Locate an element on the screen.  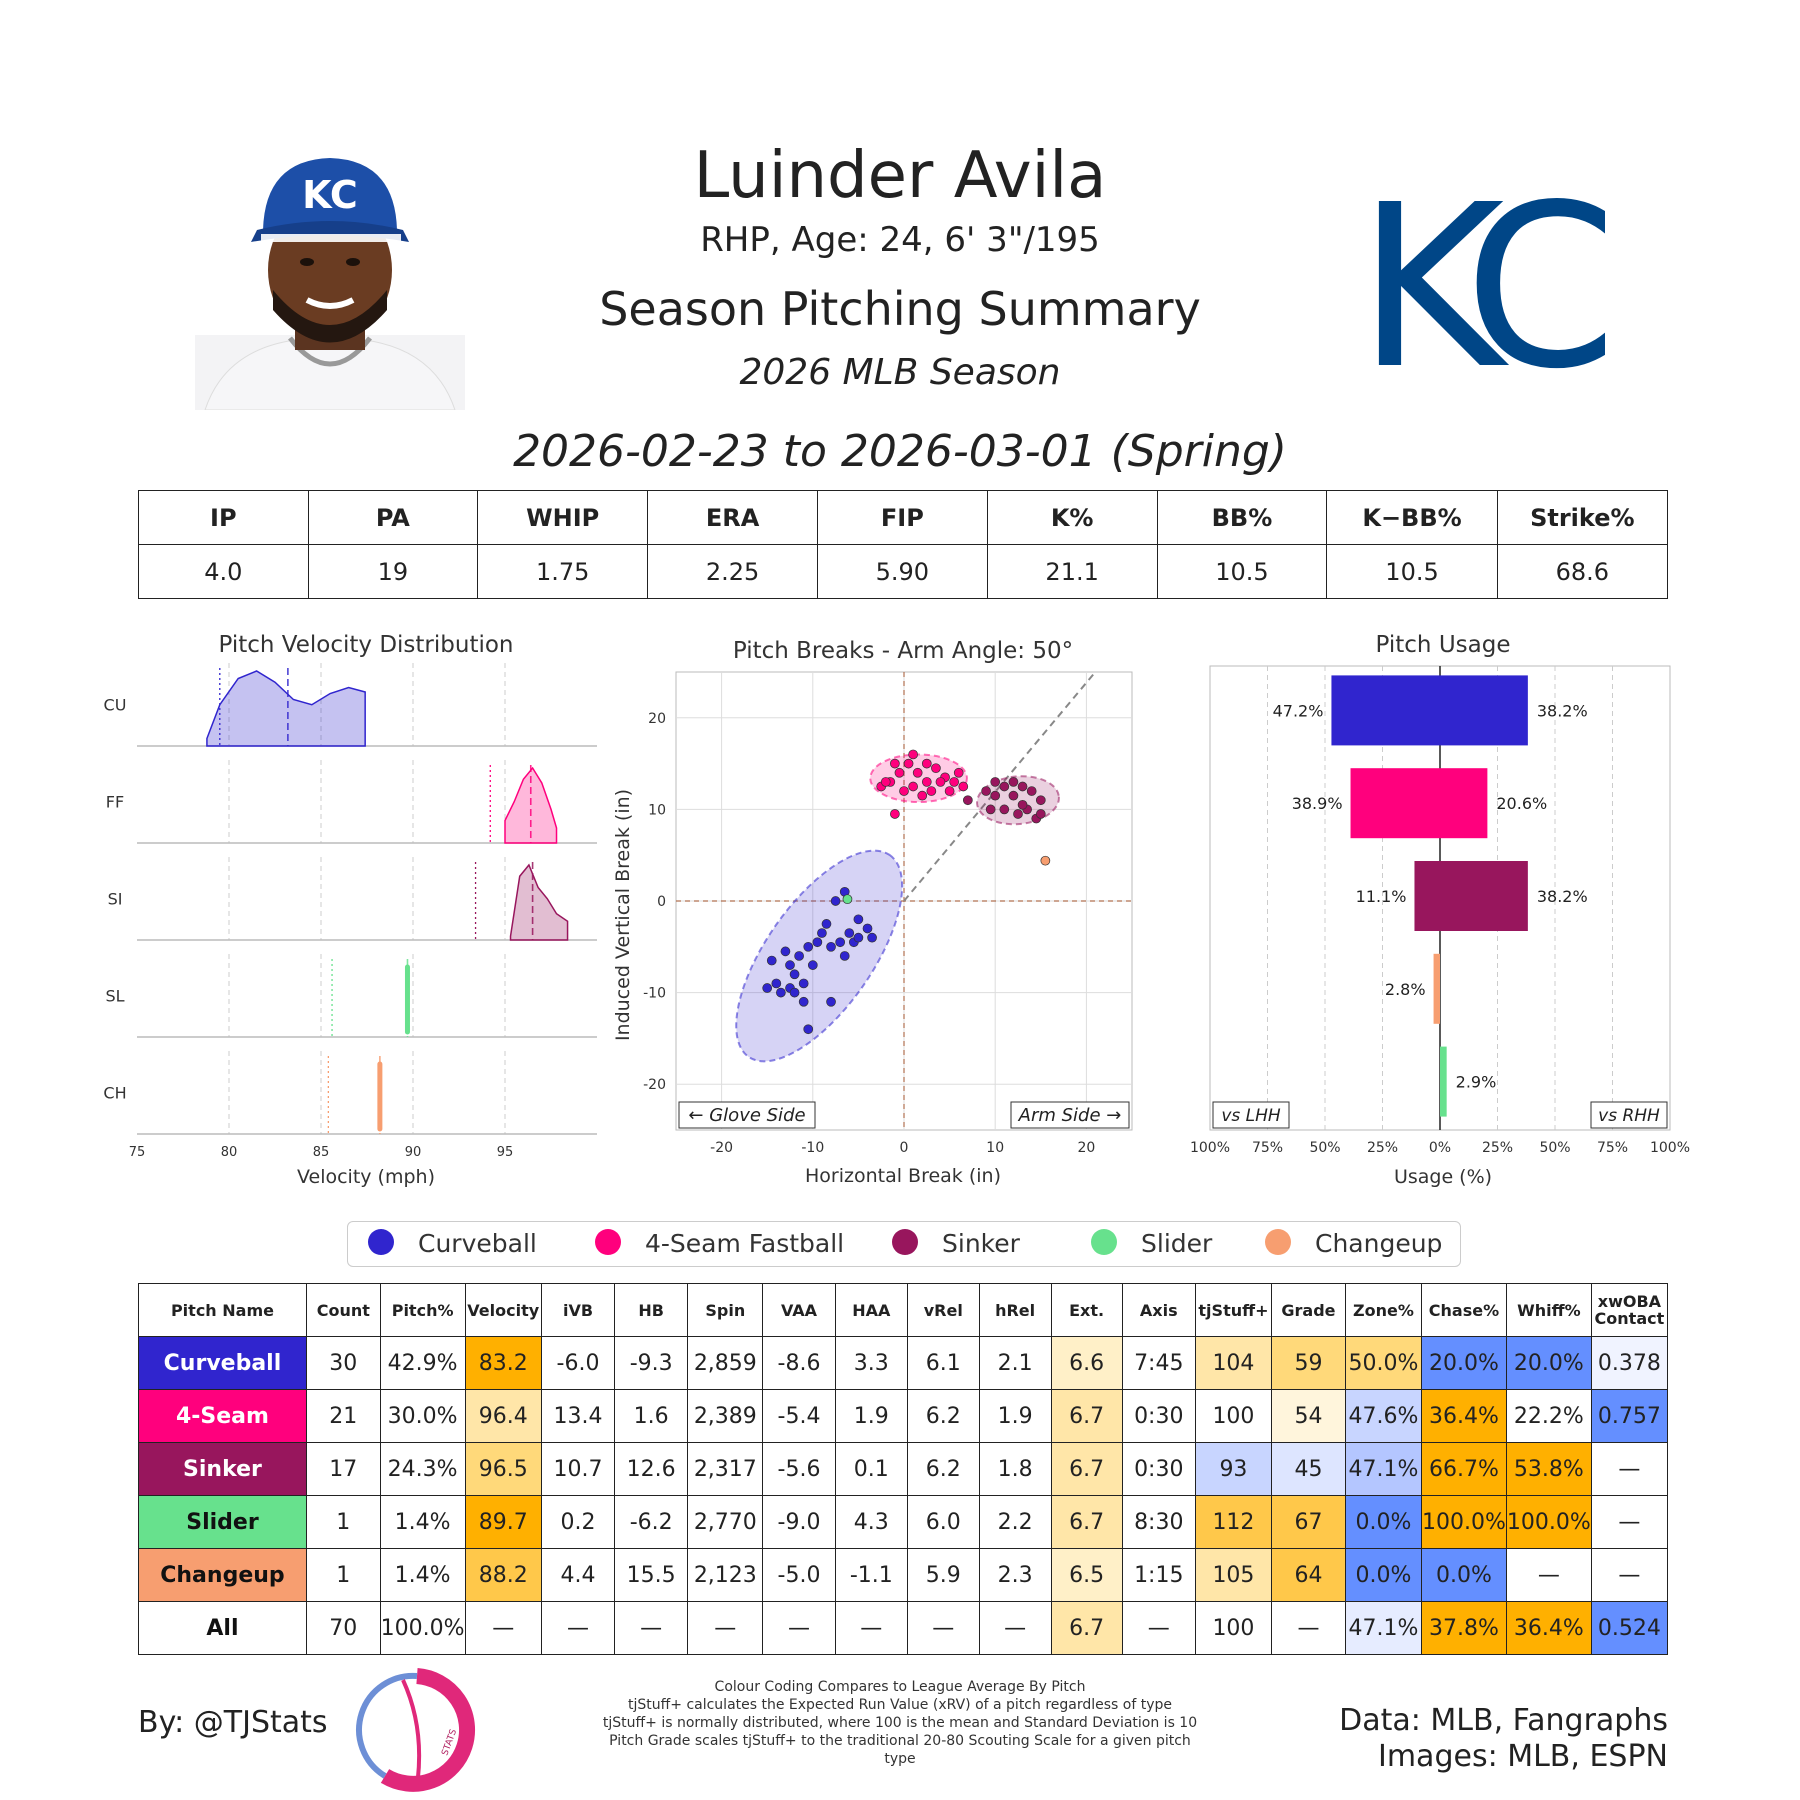
pitch-table-cell: 83.2 is located at coordinates (503, 1363).